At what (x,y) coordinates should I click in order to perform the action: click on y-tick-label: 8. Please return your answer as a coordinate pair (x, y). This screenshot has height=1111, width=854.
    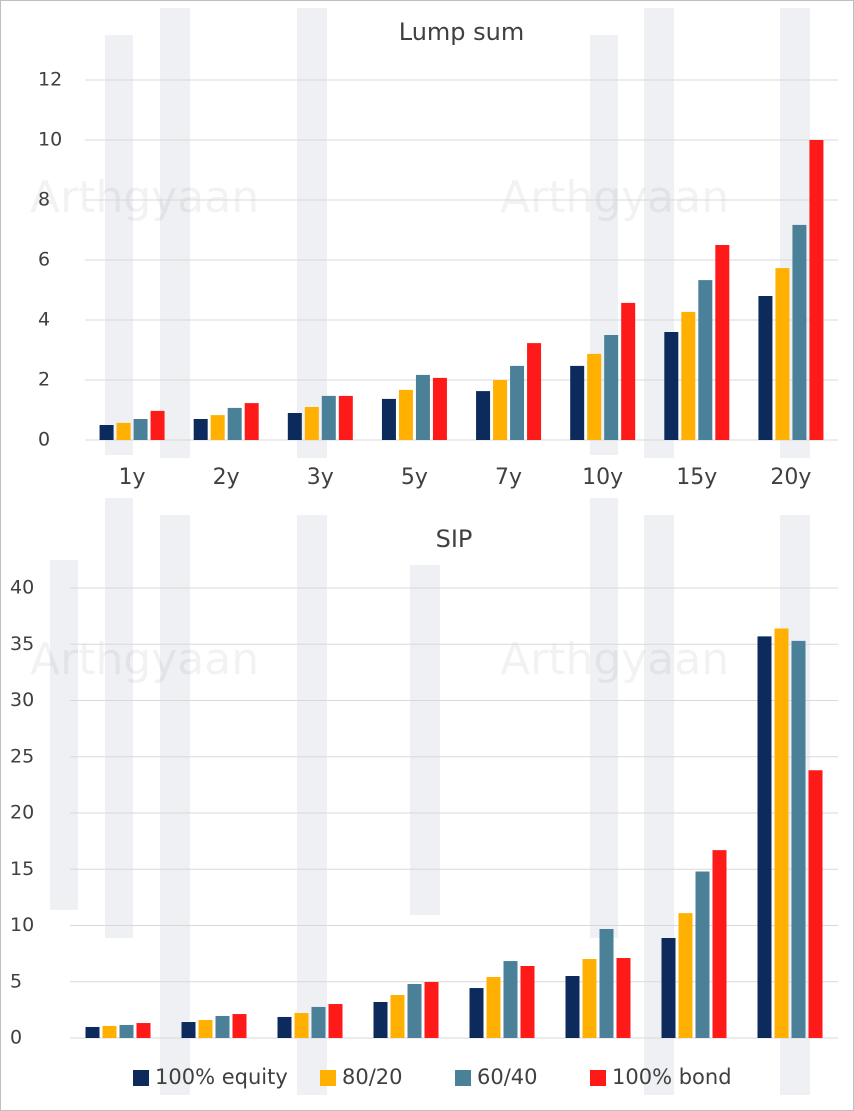
    Looking at the image, I should click on (44, 200).